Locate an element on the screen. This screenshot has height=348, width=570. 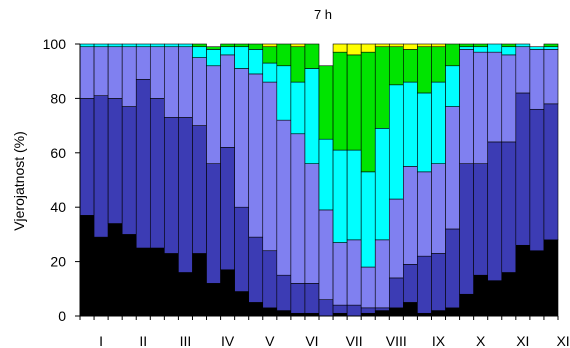
x-tick-label-I: I is located at coordinates (101, 340).